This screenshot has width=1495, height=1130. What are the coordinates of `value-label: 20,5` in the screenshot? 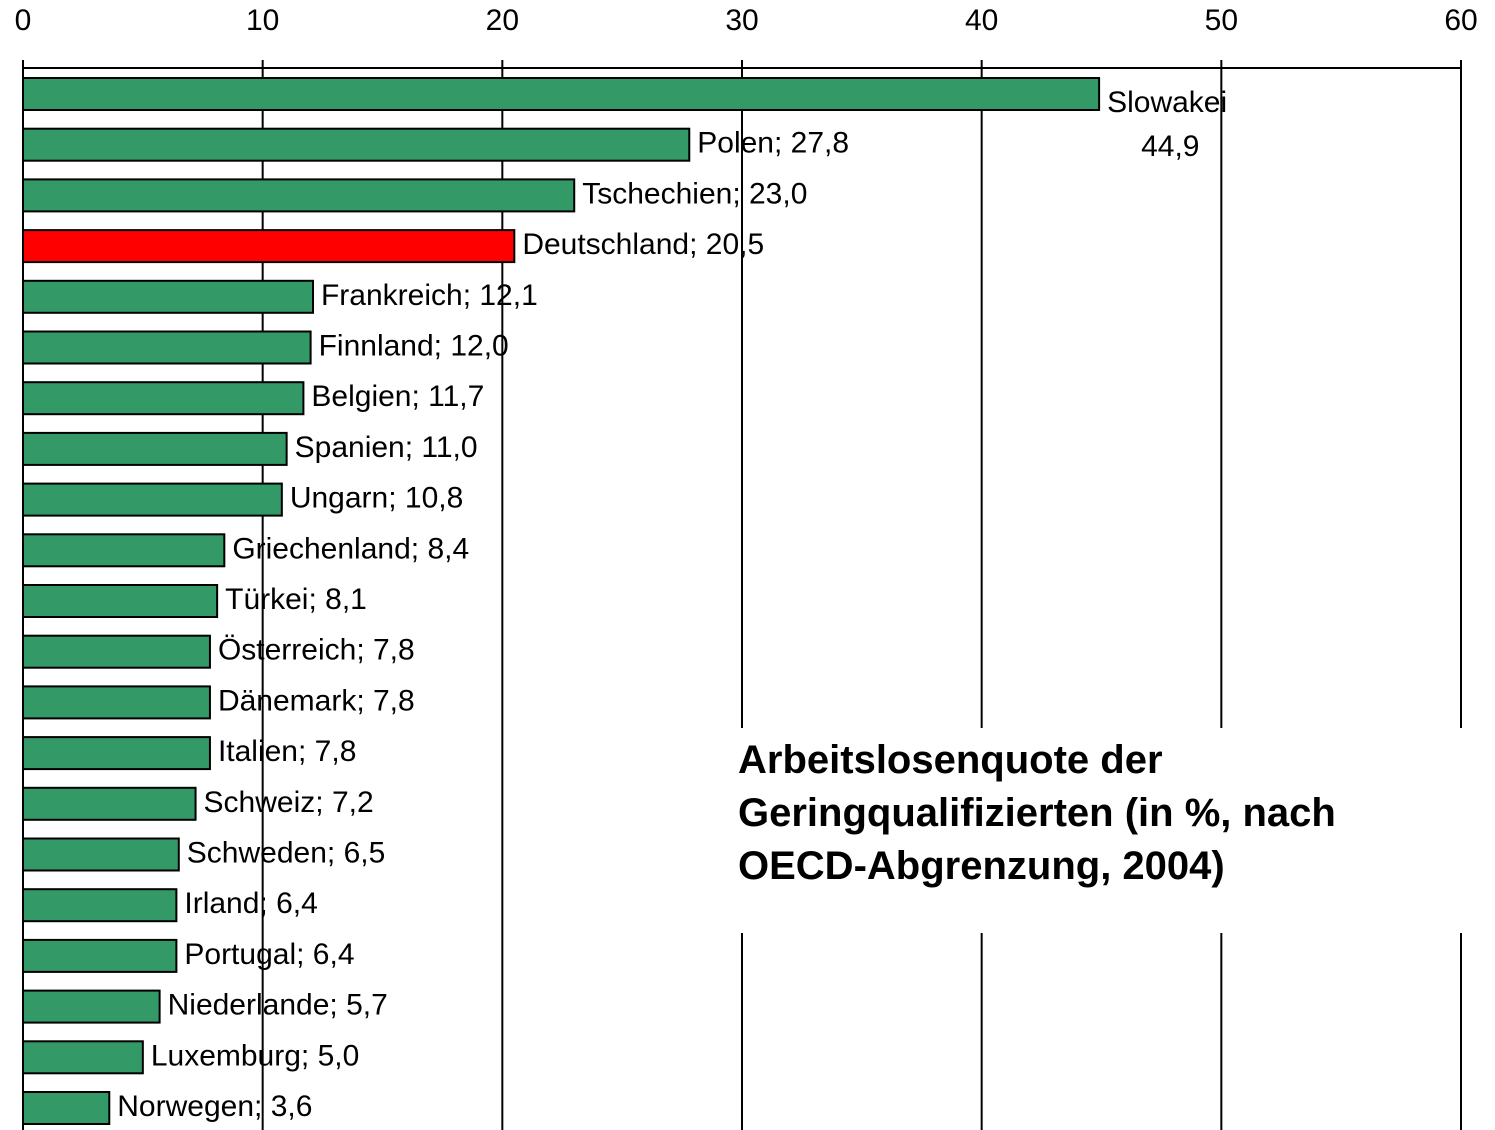 It's located at (735, 244).